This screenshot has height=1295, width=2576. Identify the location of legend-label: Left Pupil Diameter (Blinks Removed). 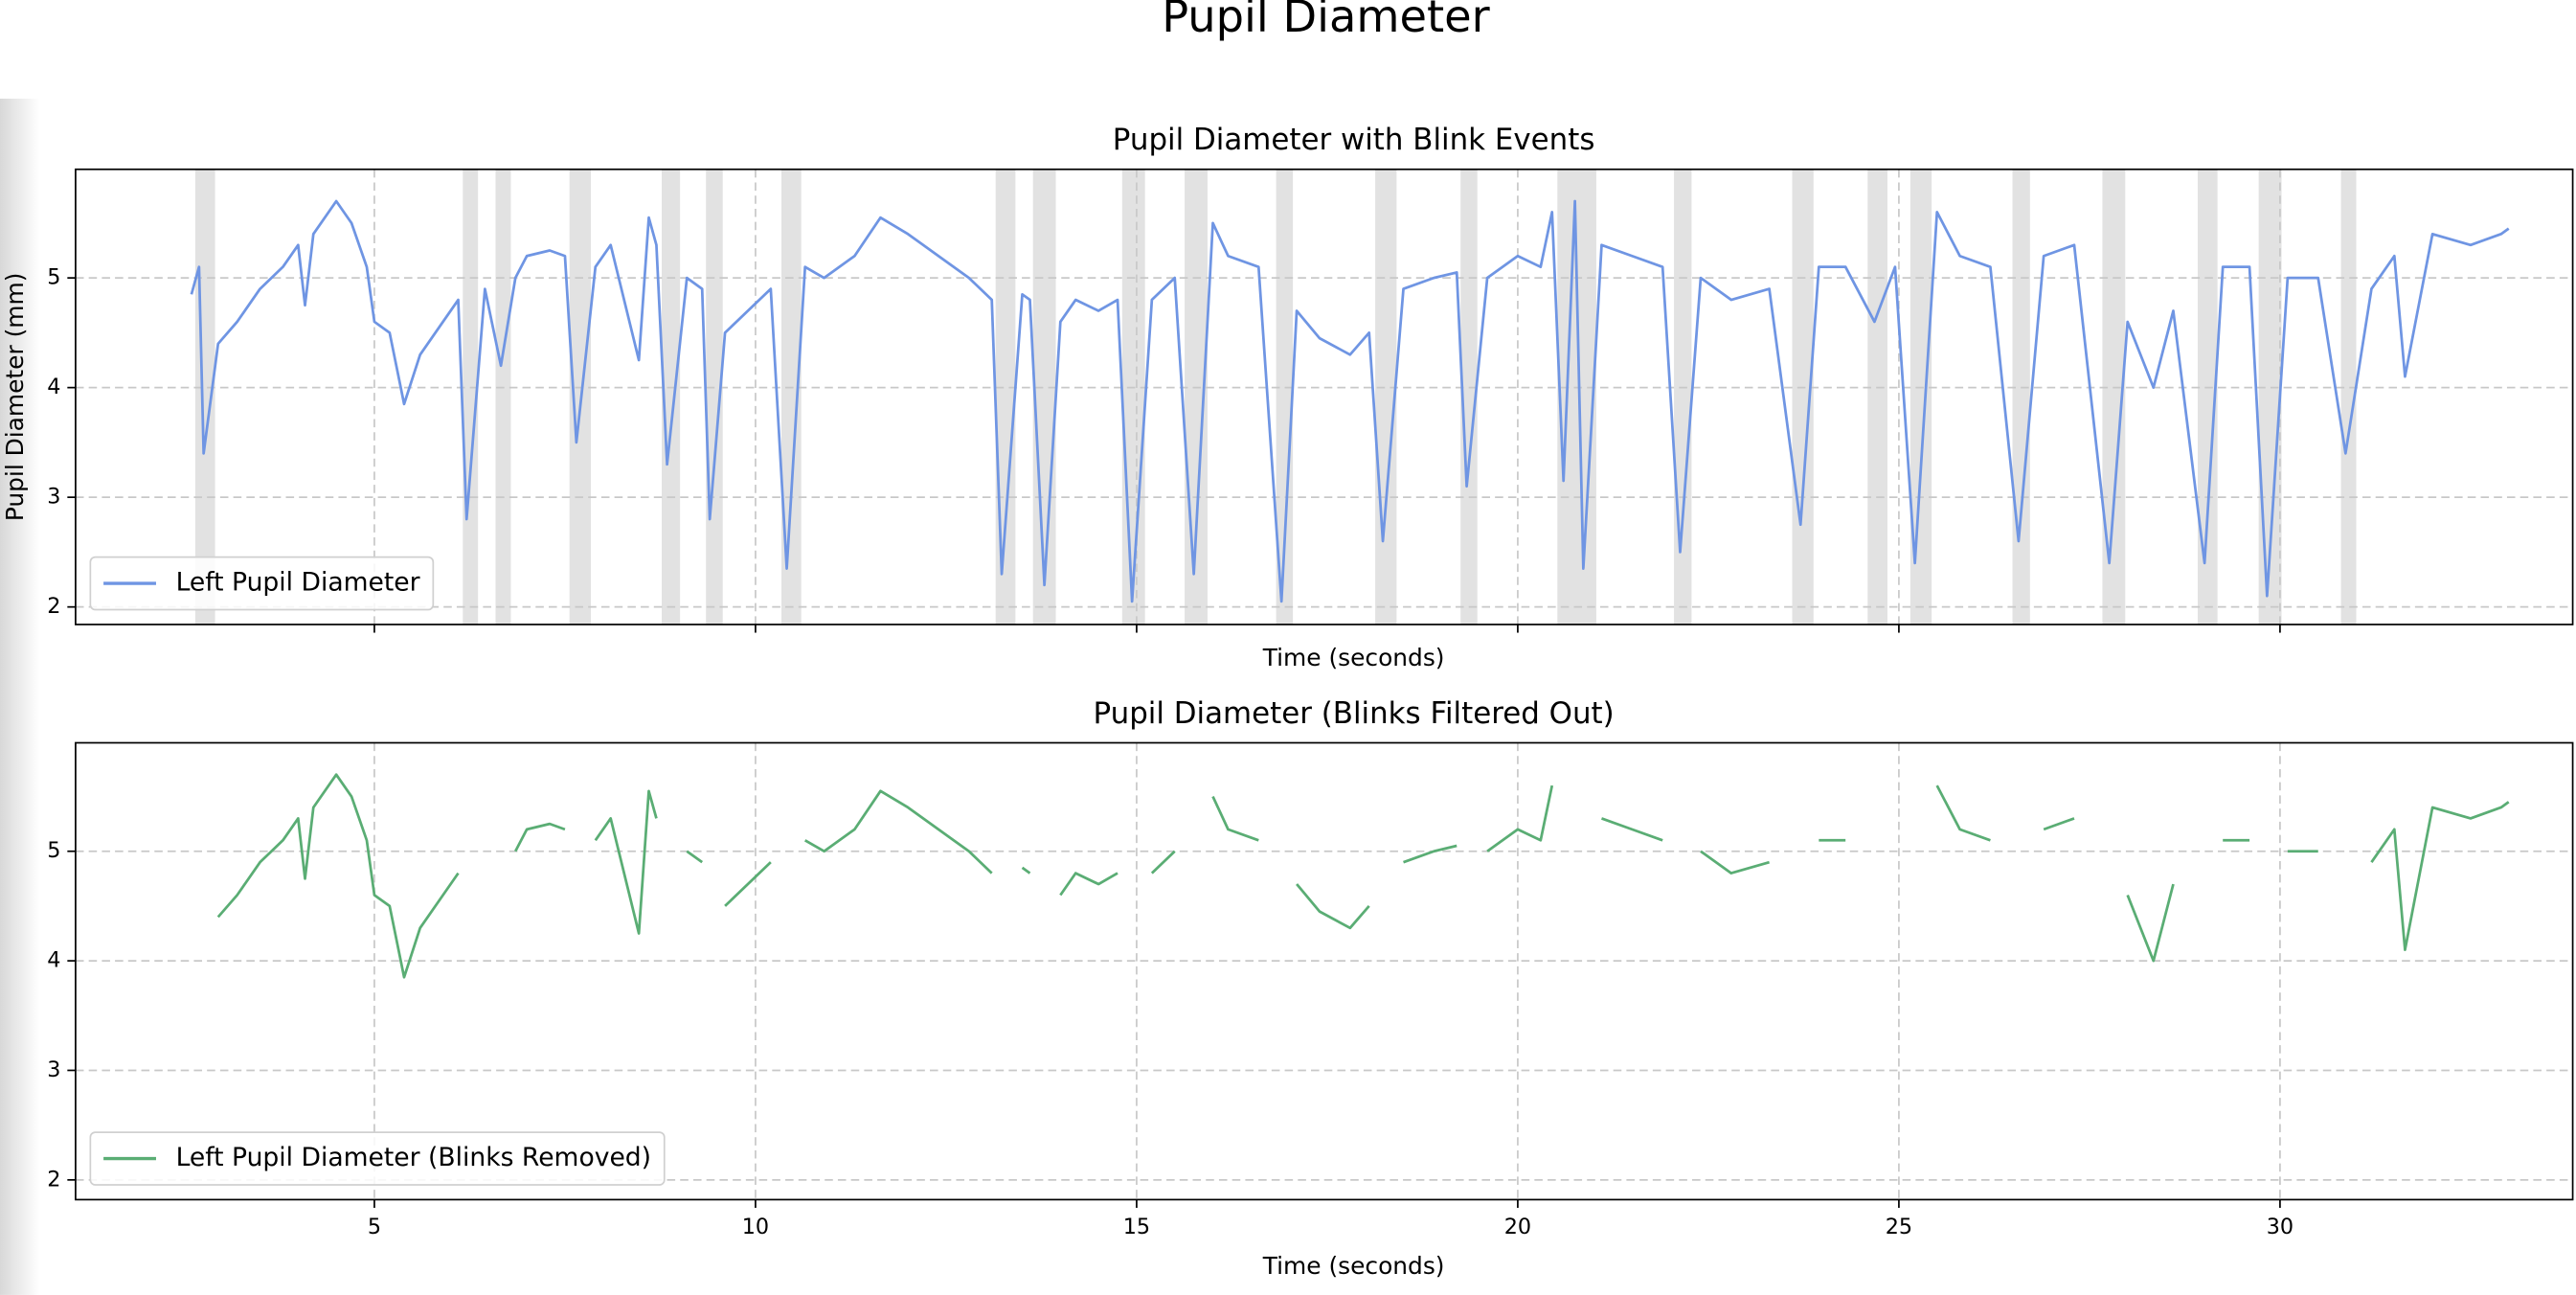
(413, 1157).